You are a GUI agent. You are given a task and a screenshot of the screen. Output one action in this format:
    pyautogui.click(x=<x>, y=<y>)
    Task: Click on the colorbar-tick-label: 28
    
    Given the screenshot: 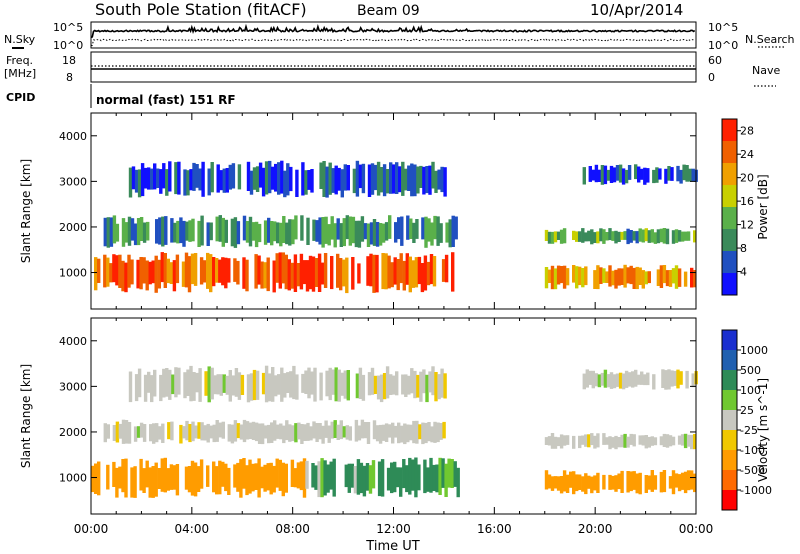 What is the action you would take?
    pyautogui.click(x=747, y=131)
    